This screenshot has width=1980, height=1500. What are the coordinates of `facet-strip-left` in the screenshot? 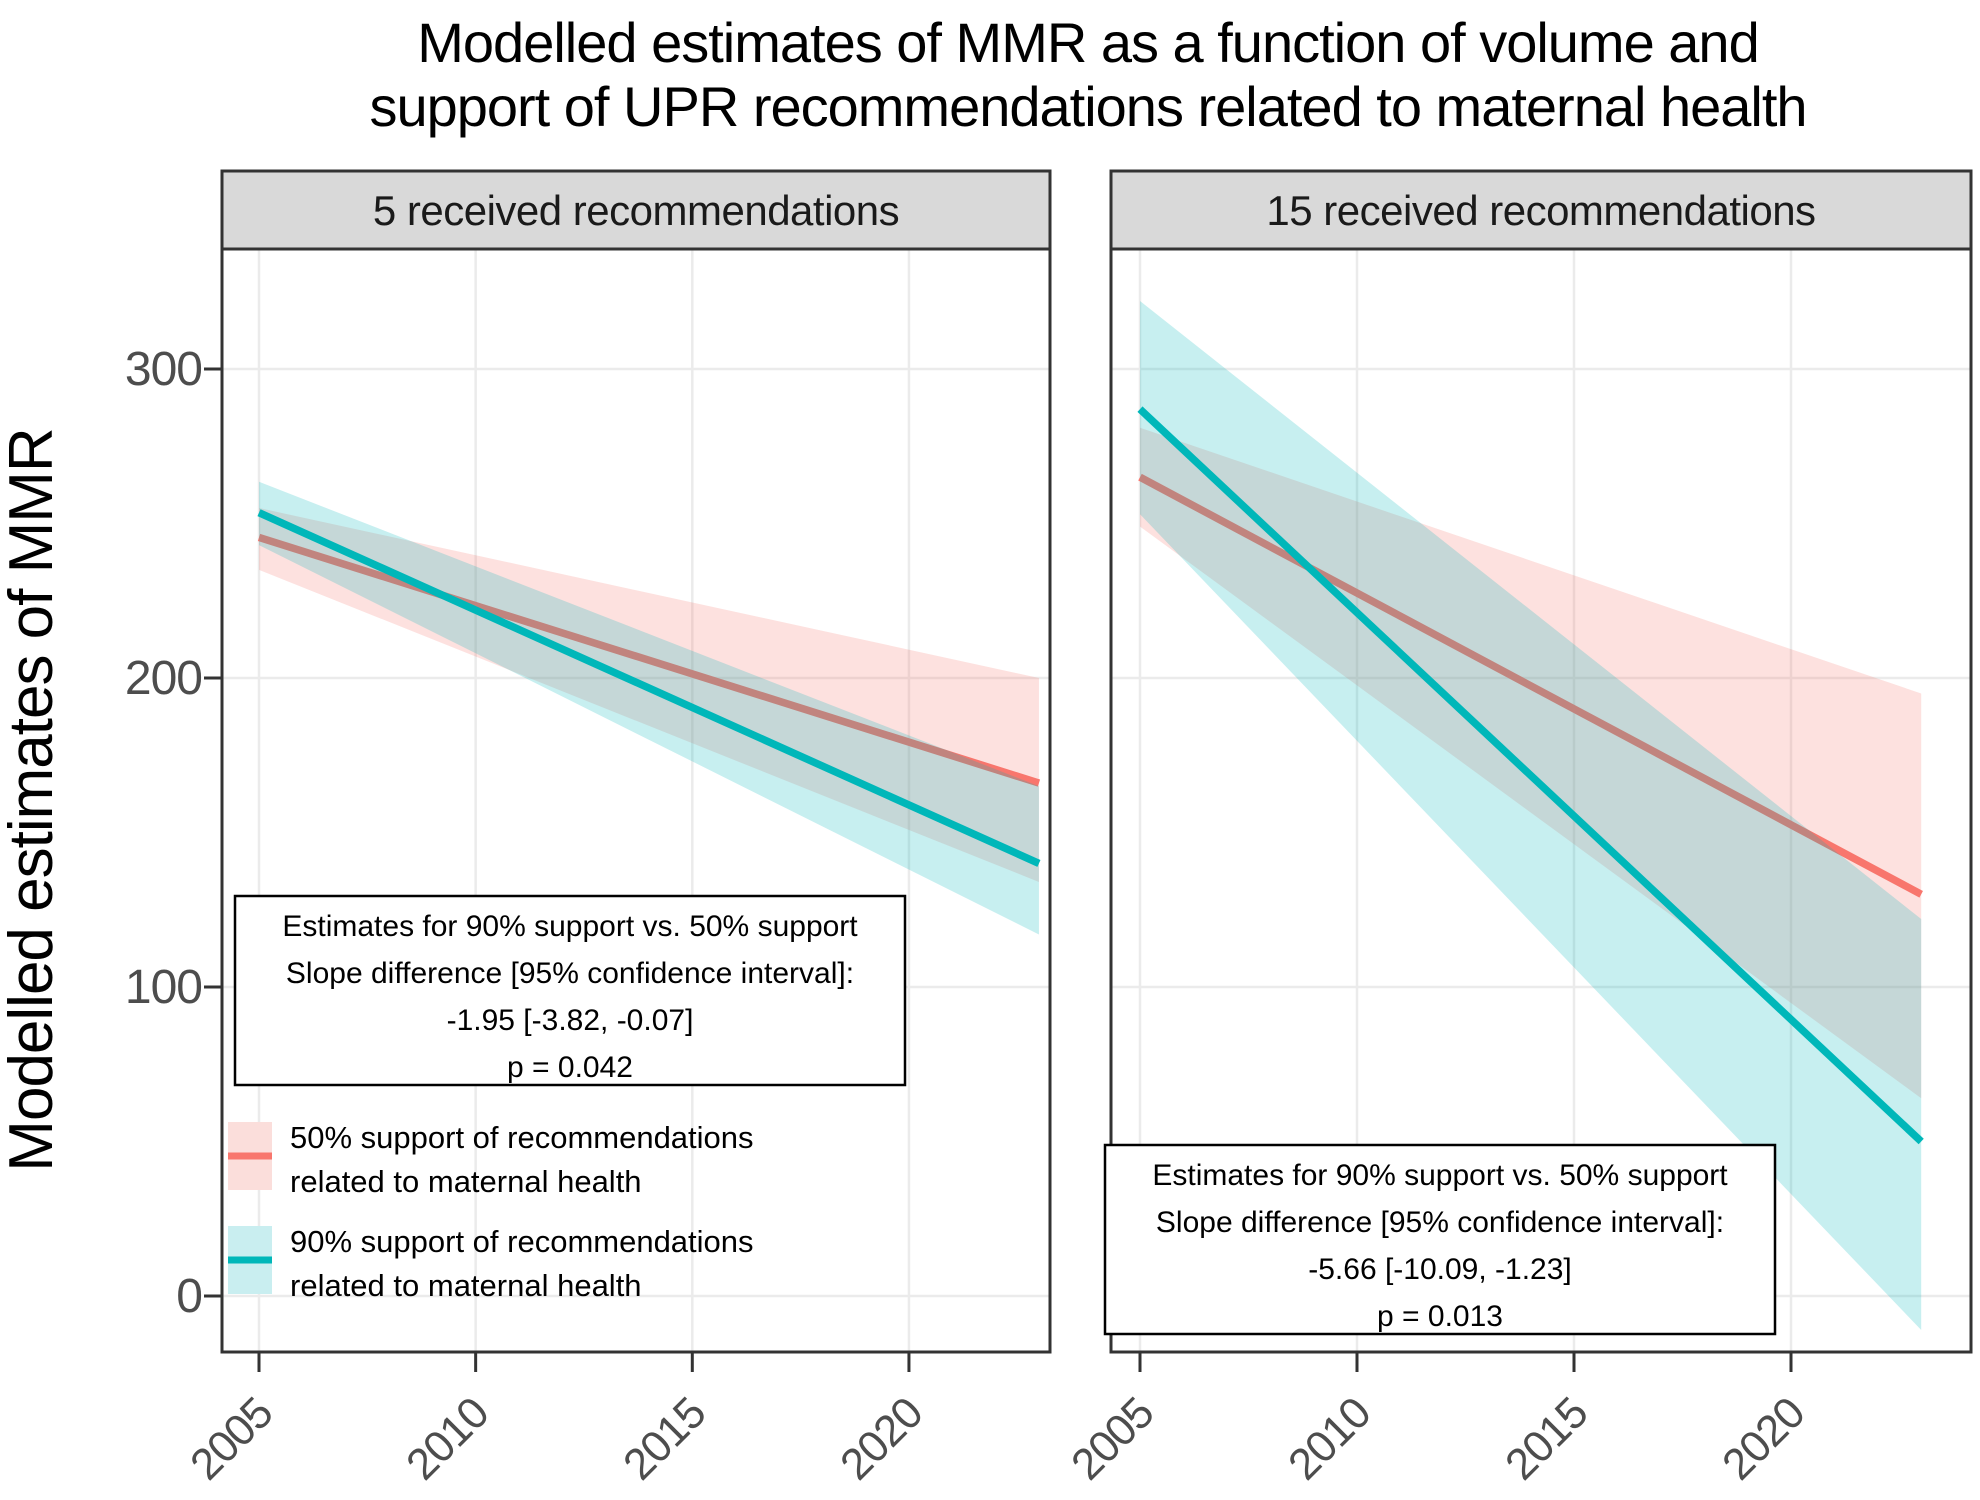 It's located at (636, 210).